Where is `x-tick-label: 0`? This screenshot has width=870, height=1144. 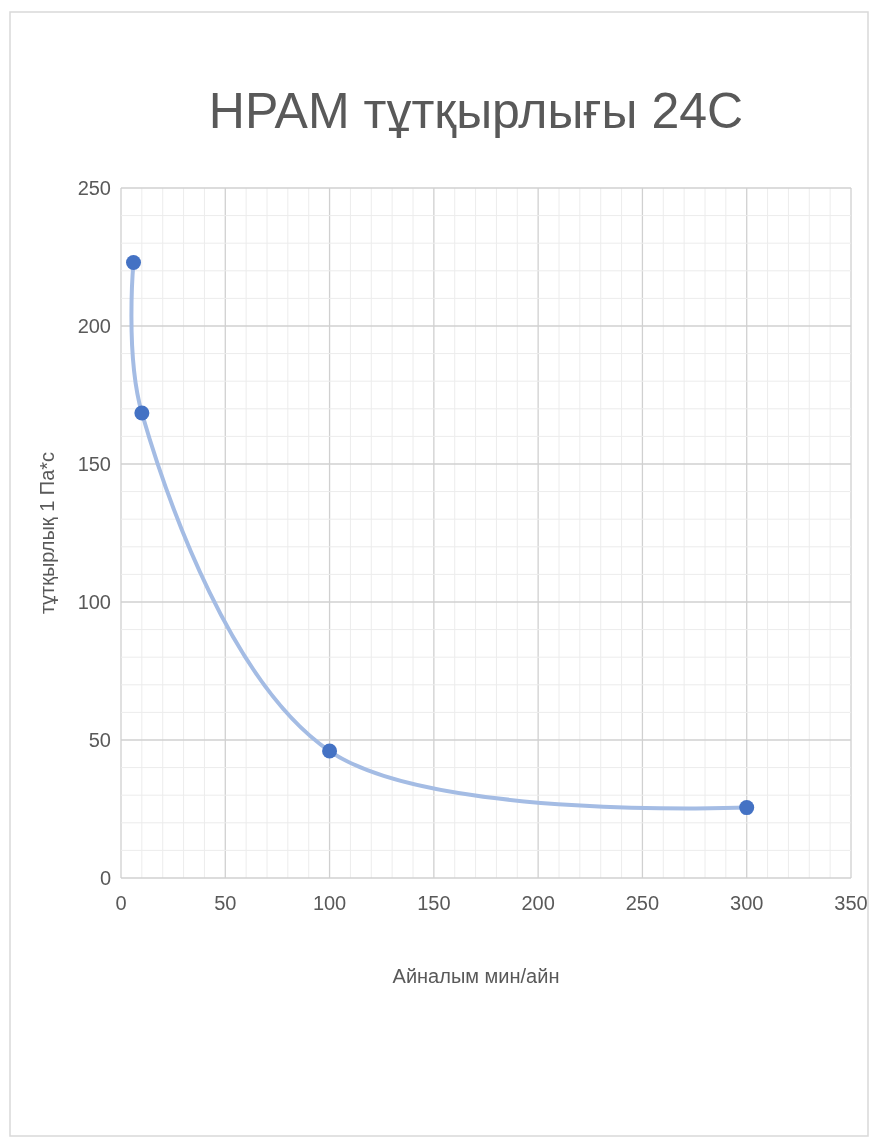
x-tick-label: 0 is located at coordinates (121, 903).